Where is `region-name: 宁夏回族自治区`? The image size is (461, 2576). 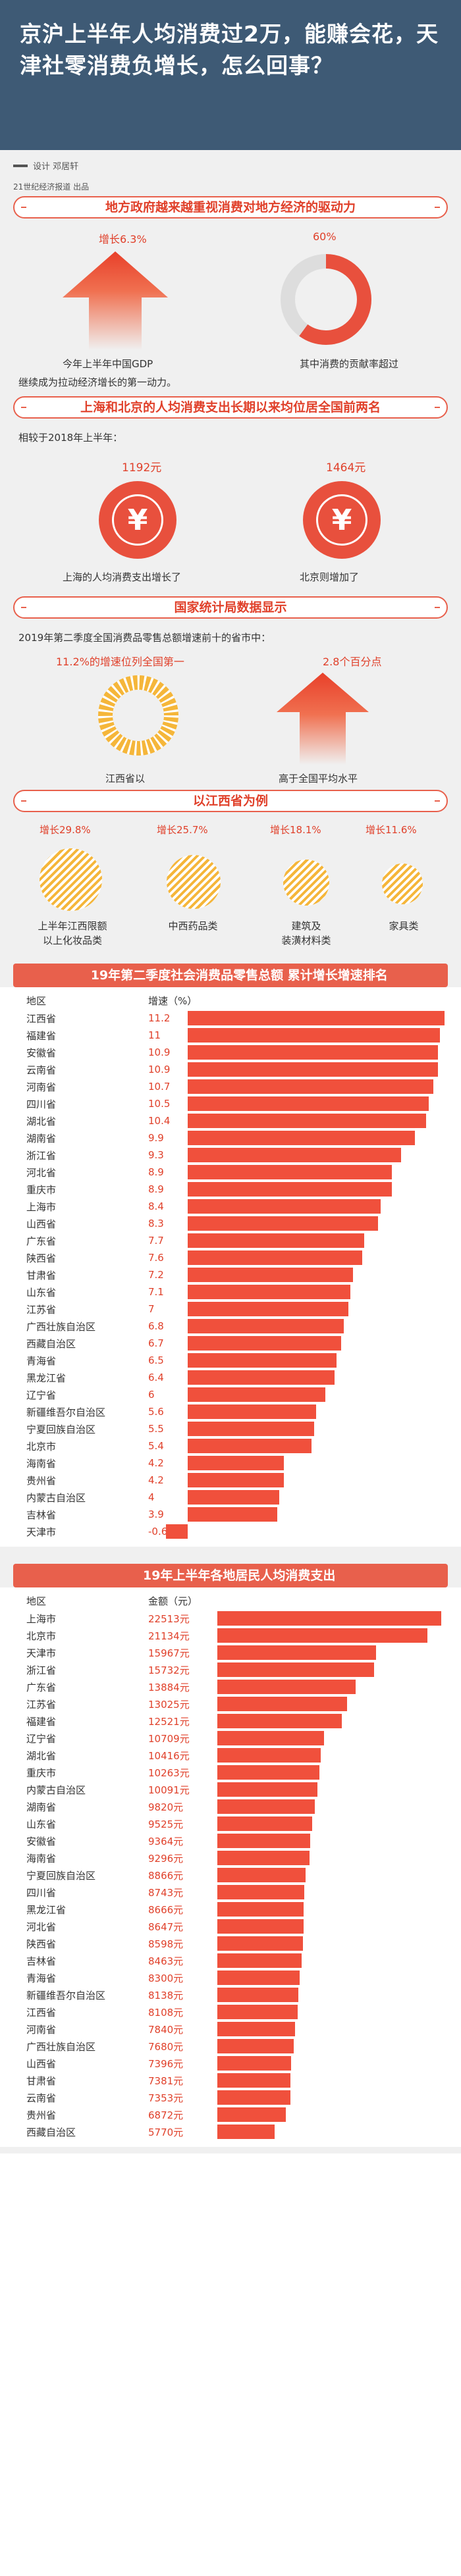 region-name: 宁夏回族自治区 is located at coordinates (61, 1429).